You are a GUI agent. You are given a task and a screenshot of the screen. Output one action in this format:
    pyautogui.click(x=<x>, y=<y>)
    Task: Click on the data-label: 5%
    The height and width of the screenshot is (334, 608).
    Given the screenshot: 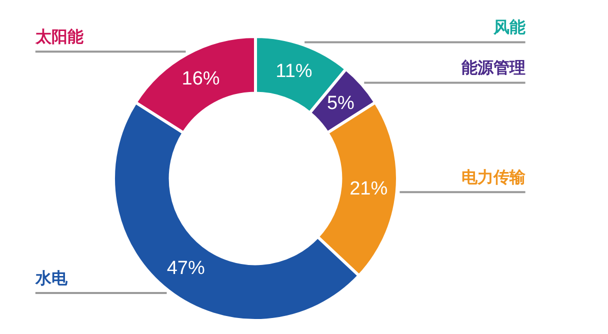 What is the action you would take?
    pyautogui.click(x=340, y=103)
    